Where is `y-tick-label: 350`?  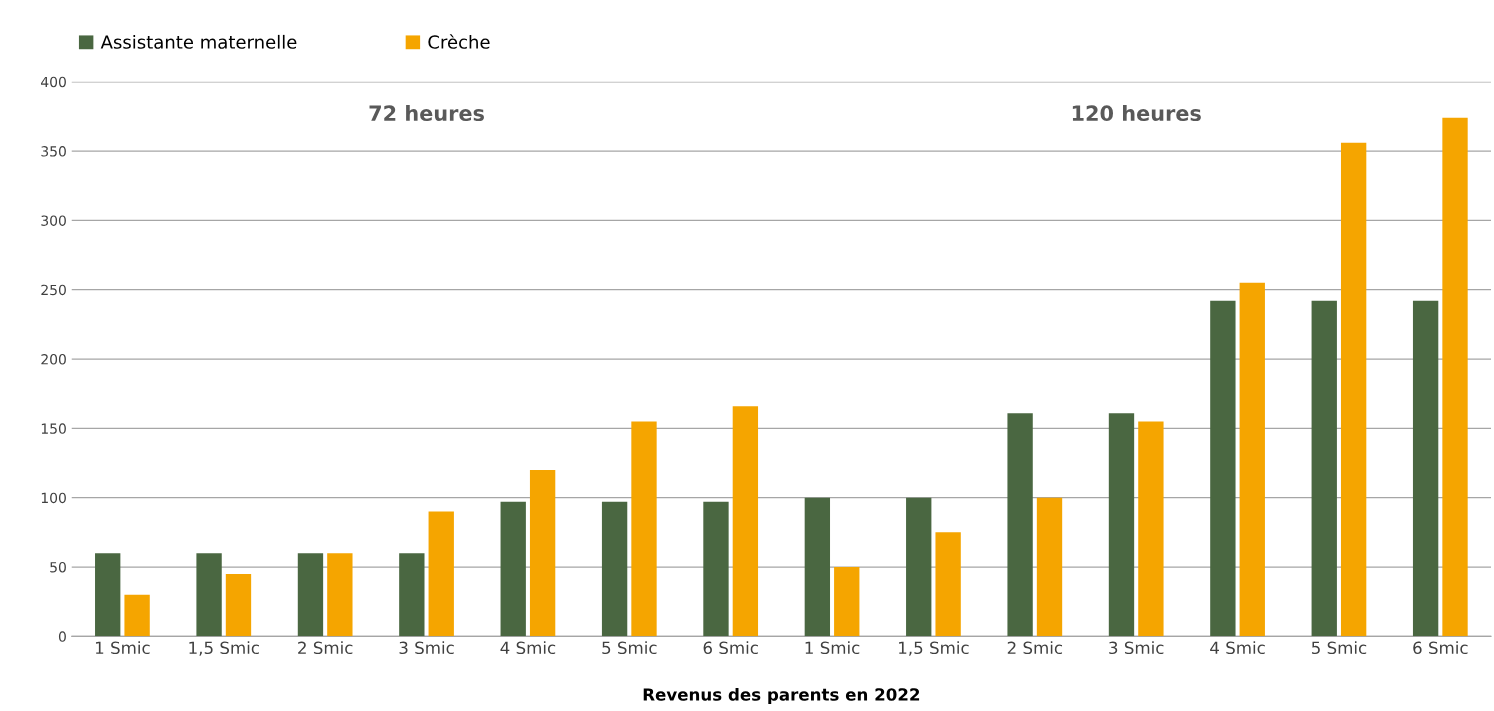
y-tick-label: 350 is located at coordinates (53, 151).